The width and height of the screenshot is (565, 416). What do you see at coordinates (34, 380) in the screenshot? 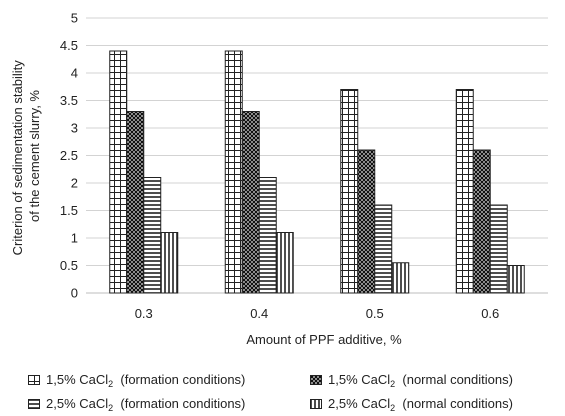
I see `legend-swatch-grid` at bounding box center [34, 380].